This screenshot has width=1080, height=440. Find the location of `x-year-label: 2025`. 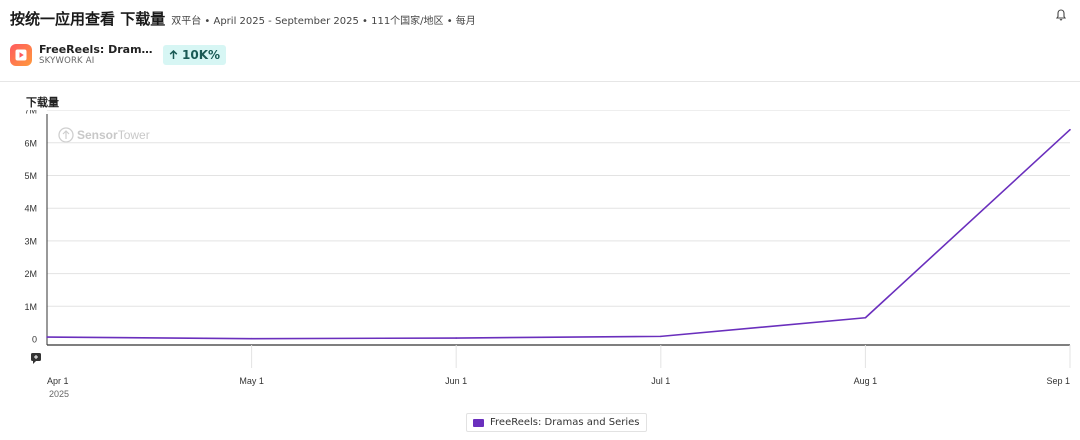

x-year-label: 2025 is located at coordinates (59, 394).